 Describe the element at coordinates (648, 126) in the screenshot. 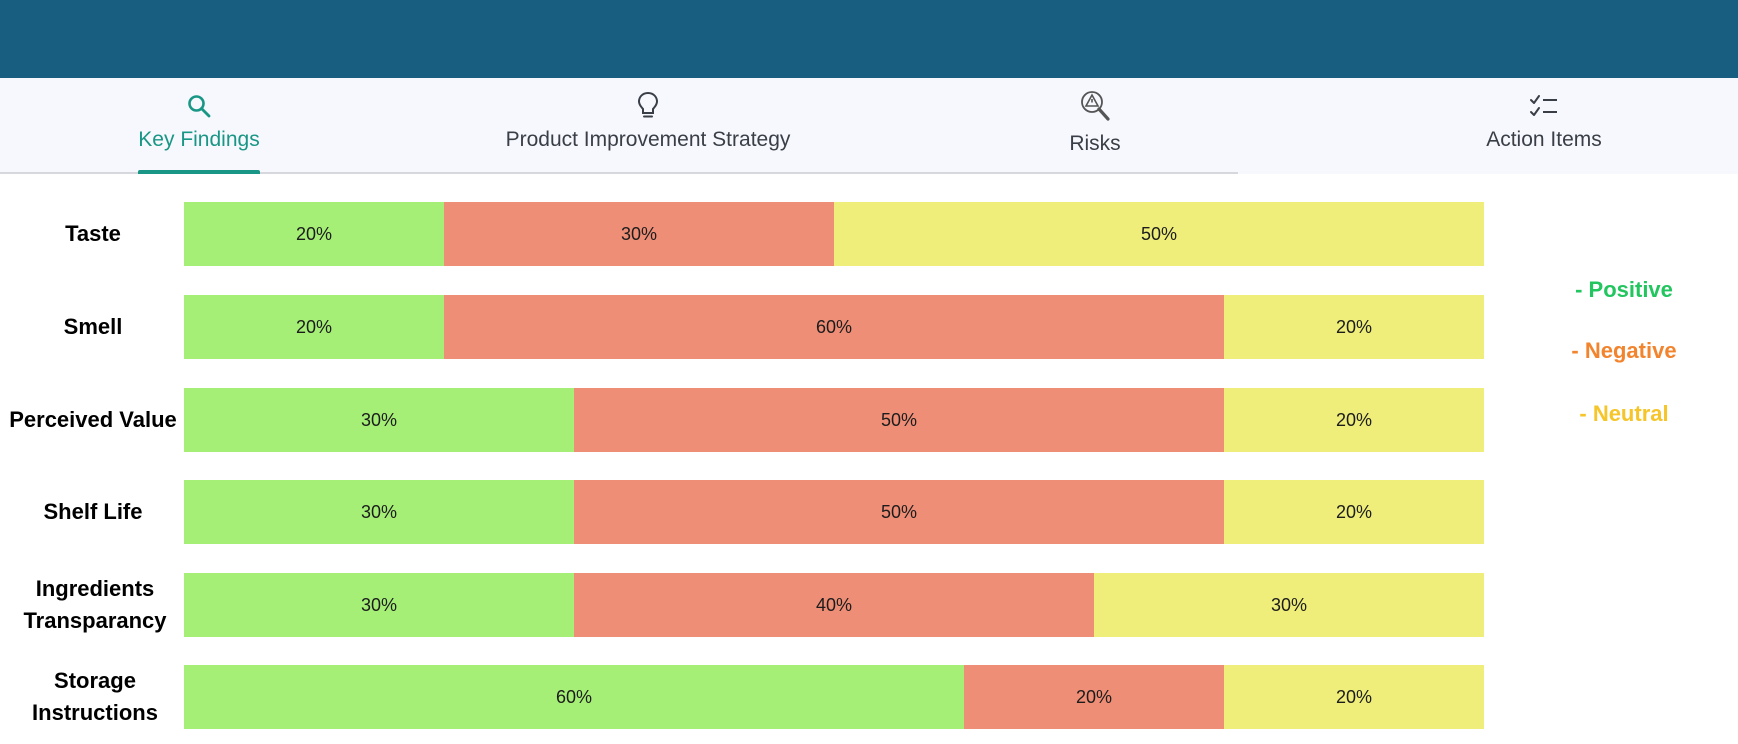

I see `tab-product-improvement-strategy: Product Improvement Strategy` at that location.